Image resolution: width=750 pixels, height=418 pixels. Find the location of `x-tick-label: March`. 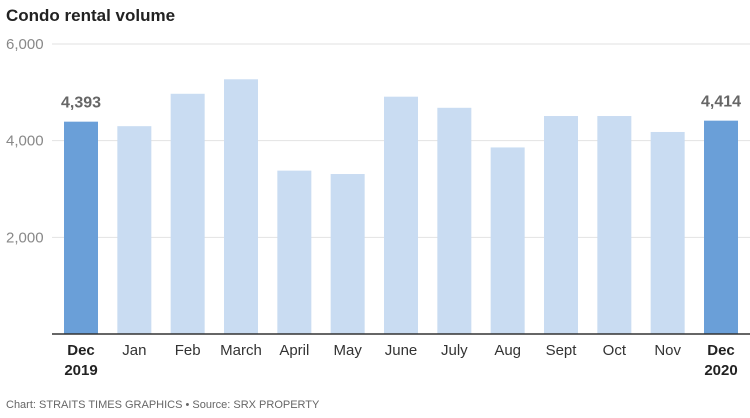

x-tick-label: March is located at coordinates (241, 350).